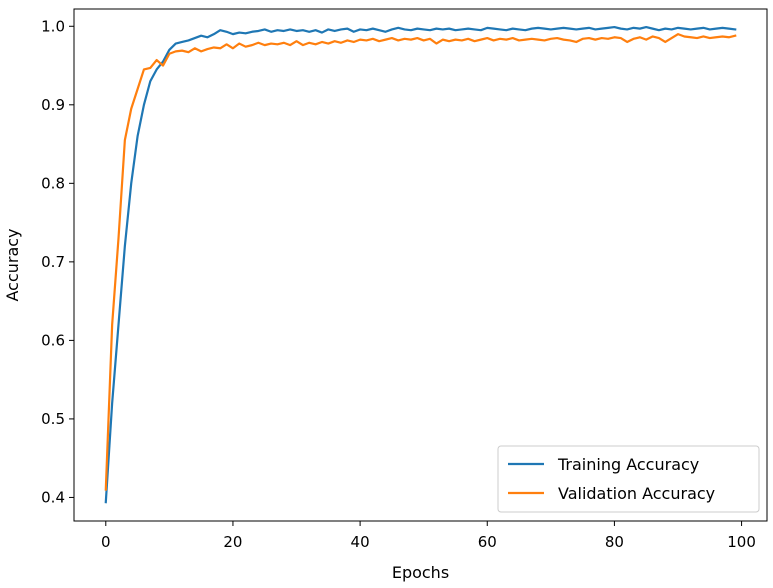 This screenshot has height=588, width=773. Describe the element at coordinates (420, 572) in the screenshot. I see `x-axis-label: Epochs` at that location.